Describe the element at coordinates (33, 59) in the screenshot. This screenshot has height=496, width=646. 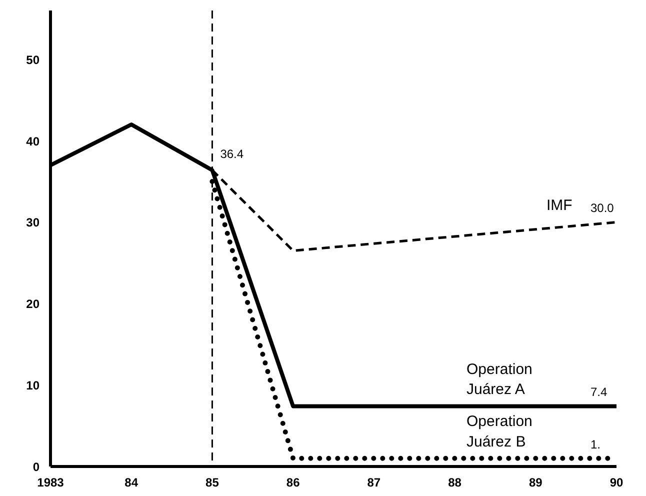
I see `y-tick-label: 50` at that location.